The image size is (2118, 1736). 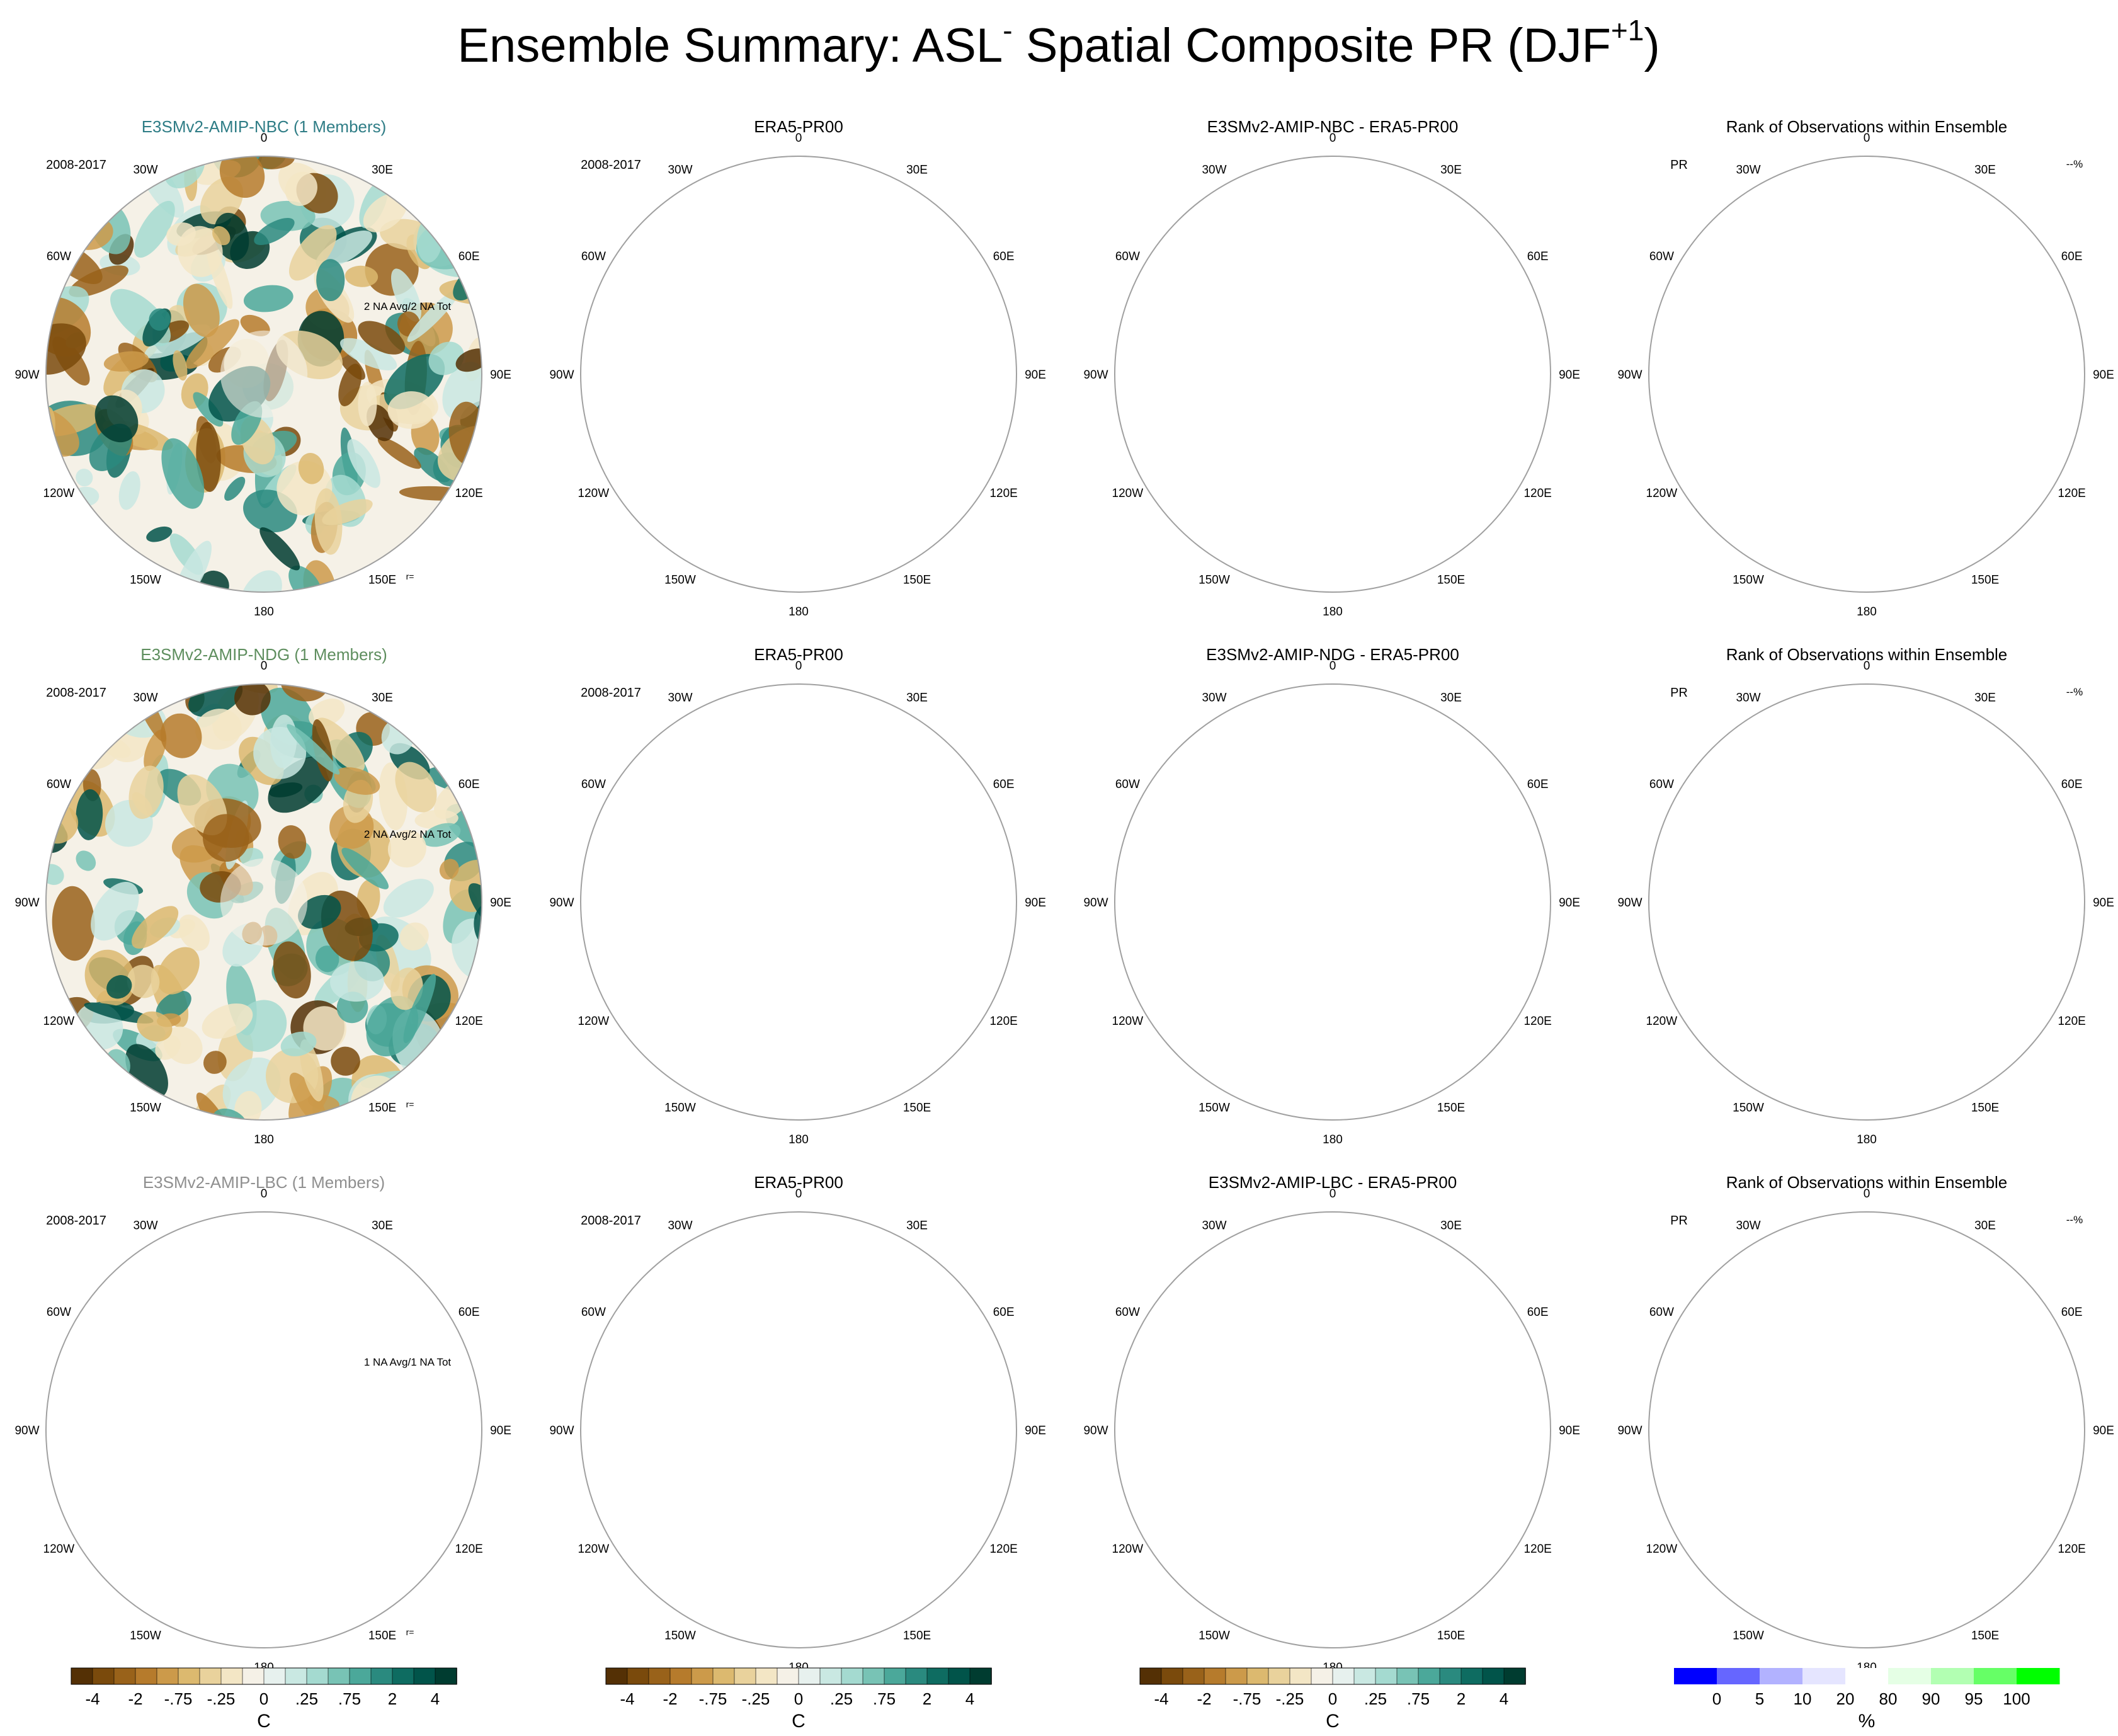 What do you see at coordinates (1868, 1721) in the screenshot?
I see `colorbar-unit: %` at bounding box center [1868, 1721].